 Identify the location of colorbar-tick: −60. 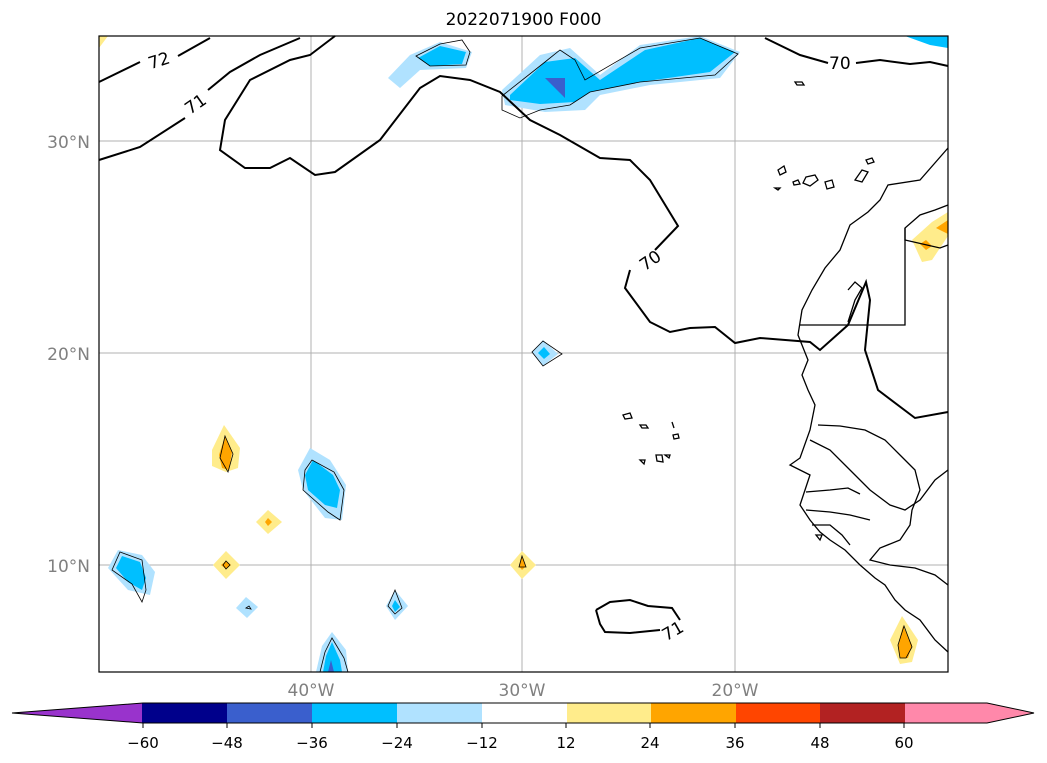
(143, 743).